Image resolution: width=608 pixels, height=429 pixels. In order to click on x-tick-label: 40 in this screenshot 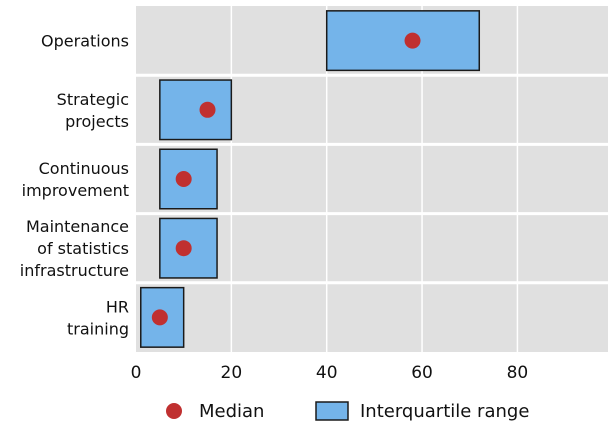, I will do `click(327, 373)`.